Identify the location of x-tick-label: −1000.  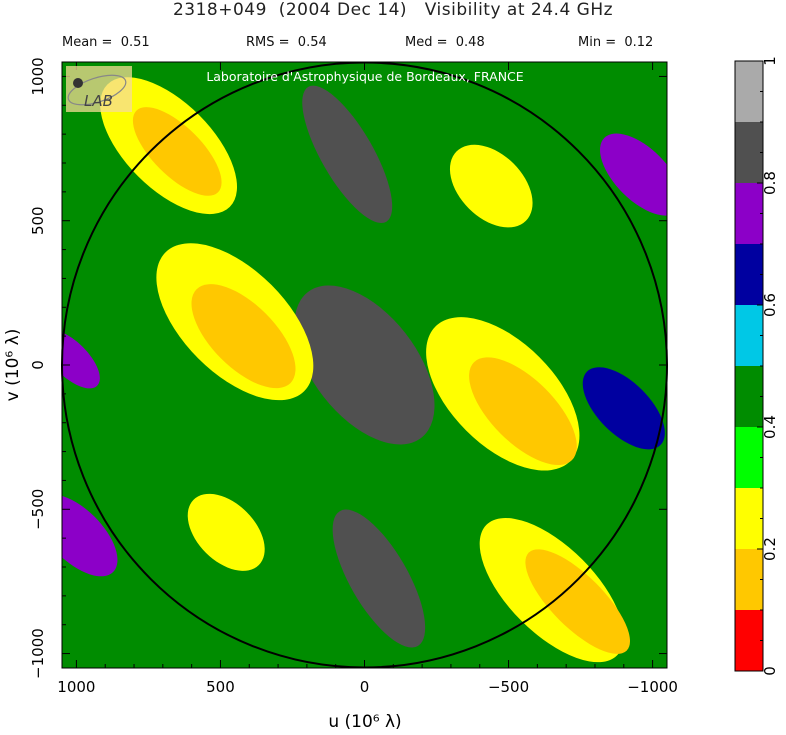
(652, 687).